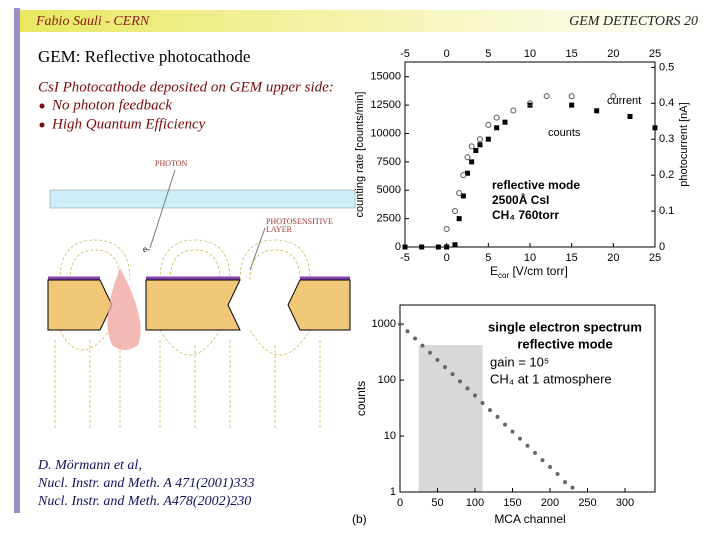  Describe the element at coordinates (684, 144) in the screenshot. I see `y2-axis-label: photocurrent [nA]` at that location.